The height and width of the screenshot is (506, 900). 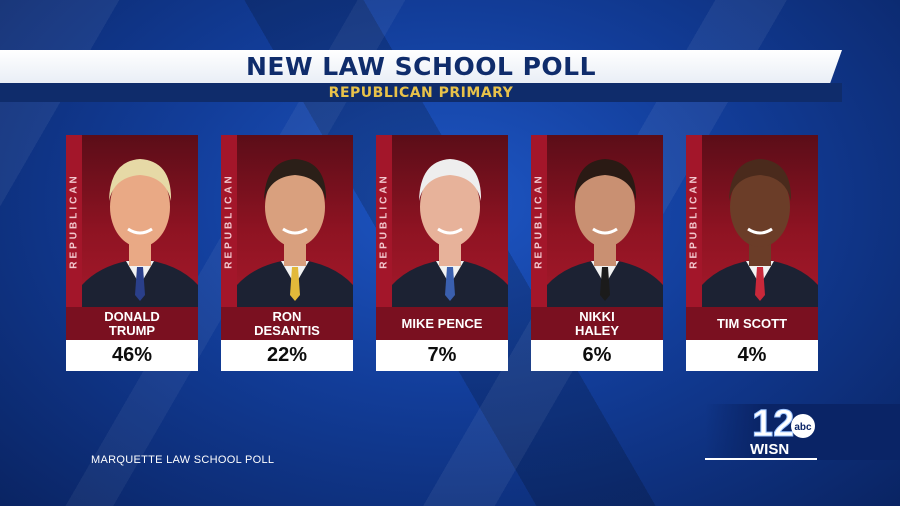 I want to click on station-logo: 12 abc WISN, so click(x=782, y=430).